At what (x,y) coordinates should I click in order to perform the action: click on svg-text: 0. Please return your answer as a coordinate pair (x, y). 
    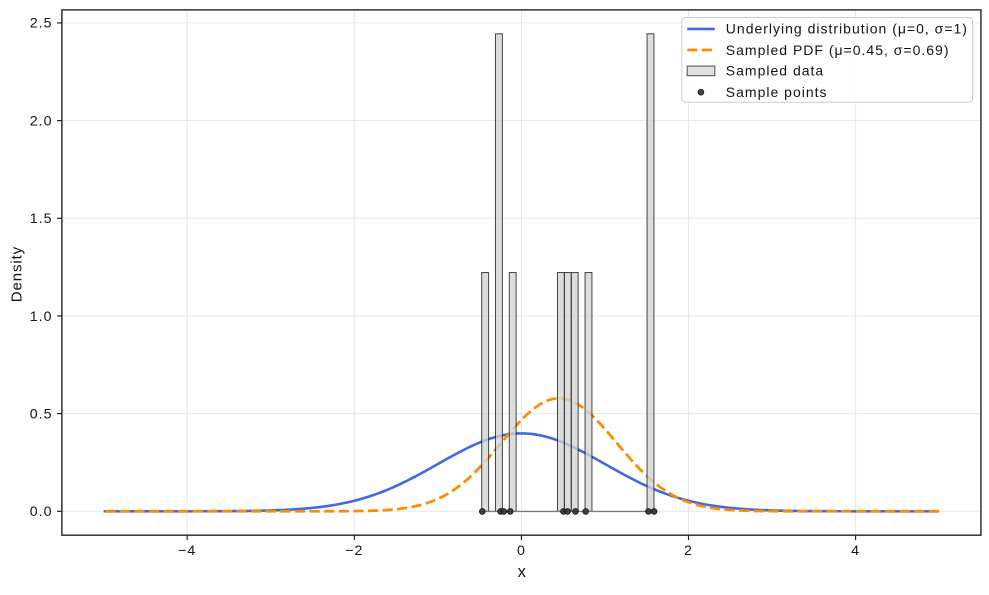
    Looking at the image, I should click on (521, 551).